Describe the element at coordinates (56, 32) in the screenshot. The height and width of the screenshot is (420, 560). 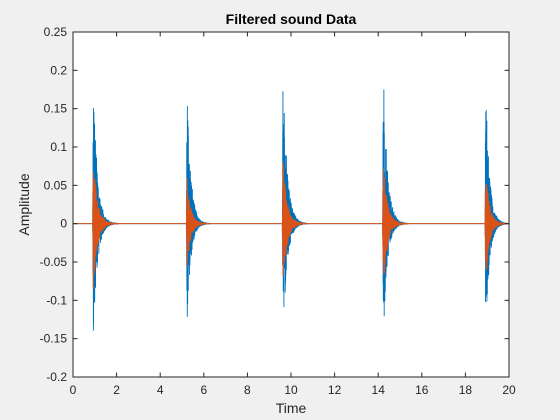
I see `y-tick-label: 0.25` at that location.